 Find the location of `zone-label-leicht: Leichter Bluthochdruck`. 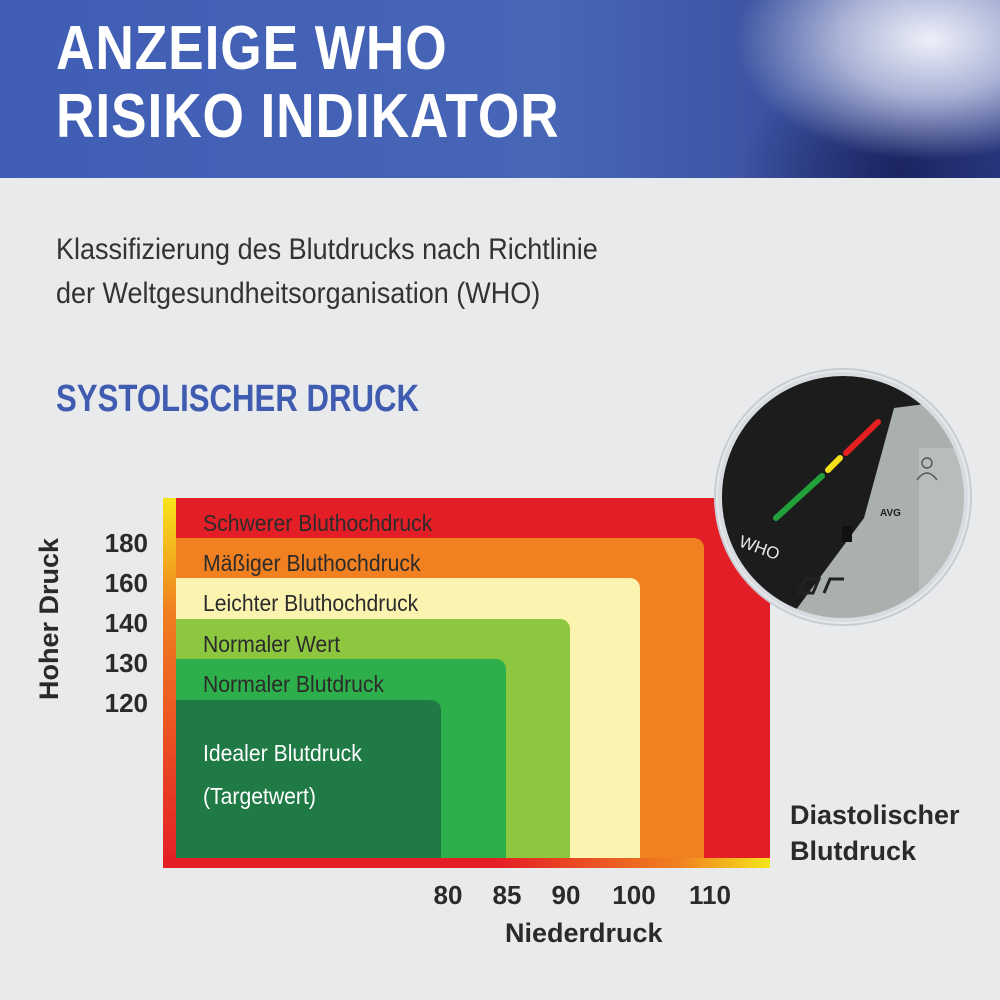

zone-label-leicht: Leichter Bluthochdruck is located at coordinates (311, 603).